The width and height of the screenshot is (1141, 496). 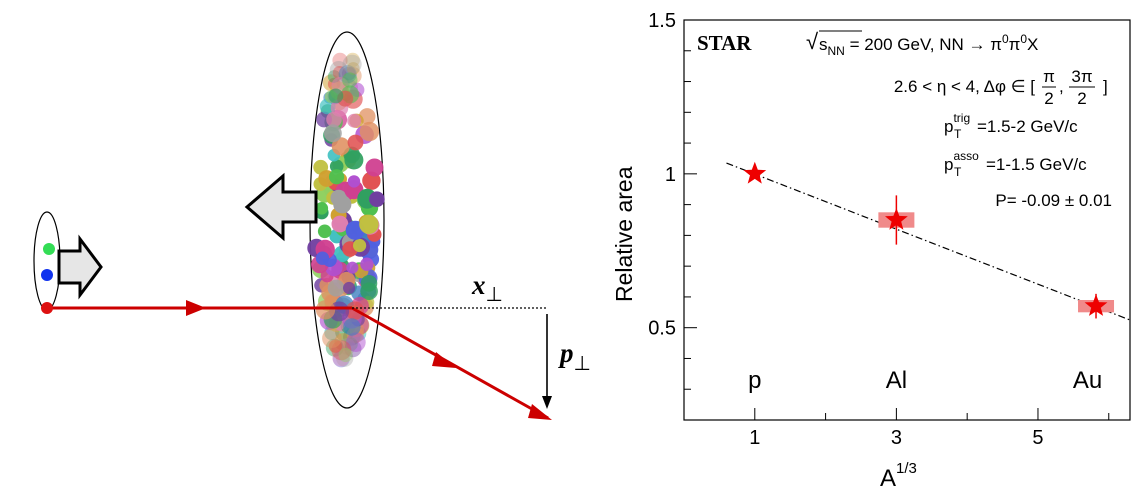 I want to click on pt-trig-superscript: trig, so click(x=961, y=118).